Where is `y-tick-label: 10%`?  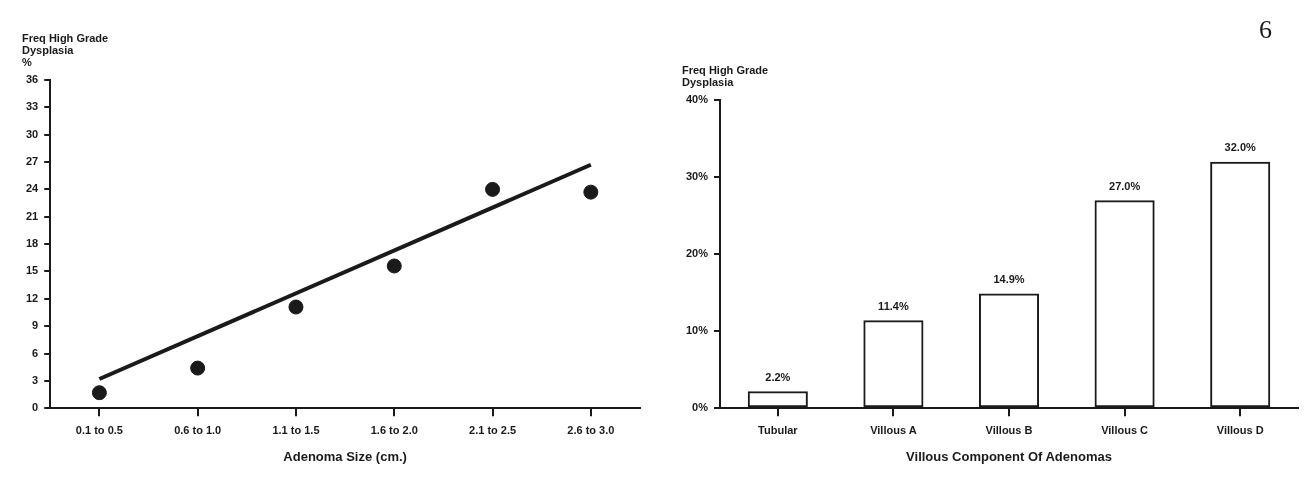 y-tick-label: 10% is located at coordinates (697, 330).